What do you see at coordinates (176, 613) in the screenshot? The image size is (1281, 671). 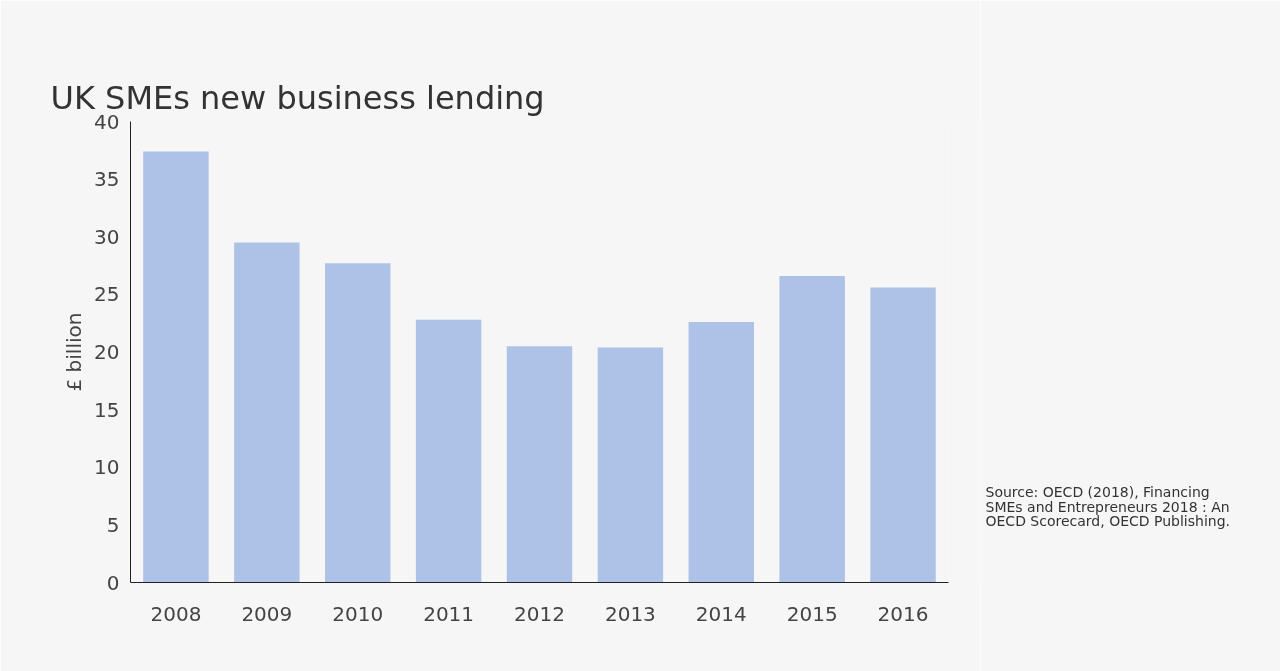 I see `x-tick-label: 2008` at bounding box center [176, 613].